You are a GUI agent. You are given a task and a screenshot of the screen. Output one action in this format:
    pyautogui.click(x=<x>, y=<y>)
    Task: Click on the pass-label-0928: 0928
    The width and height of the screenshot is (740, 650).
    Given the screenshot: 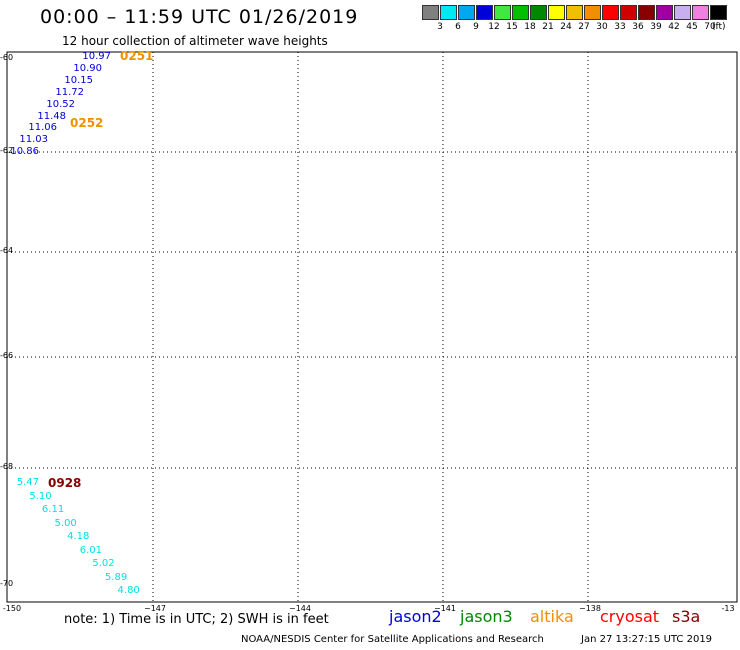 What is the action you would take?
    pyautogui.click(x=65, y=483)
    